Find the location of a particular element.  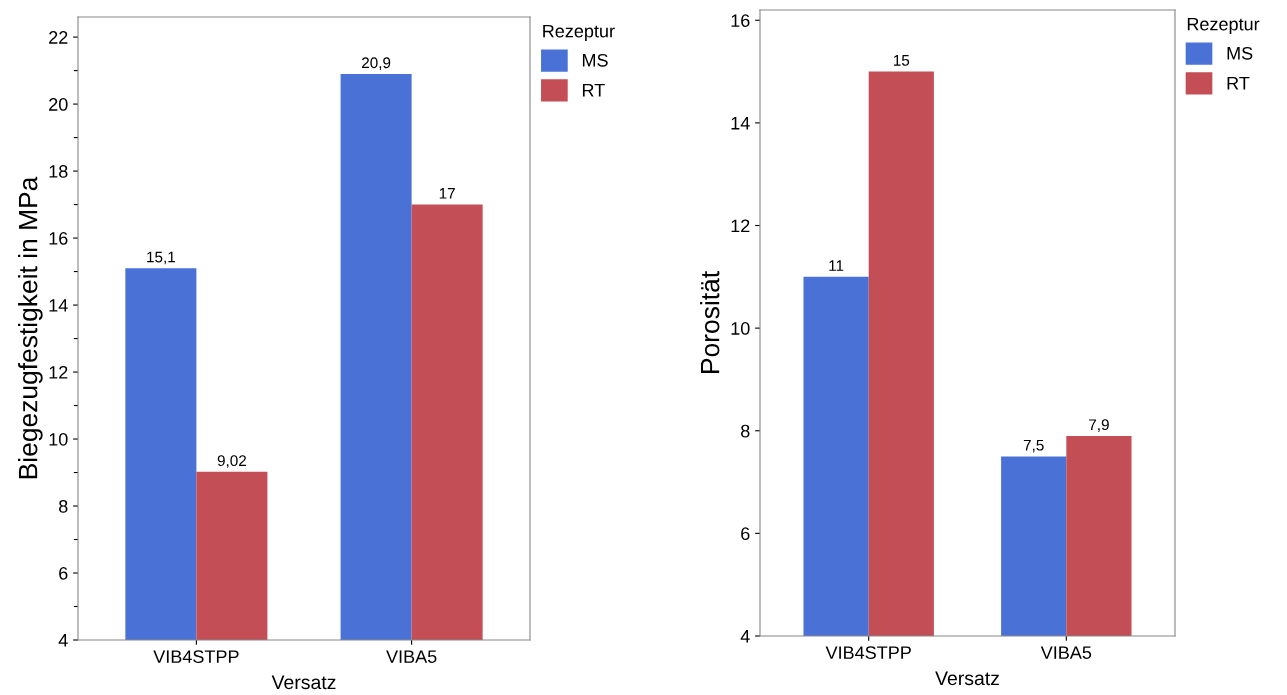

data-label: 15,1 is located at coordinates (161, 258).